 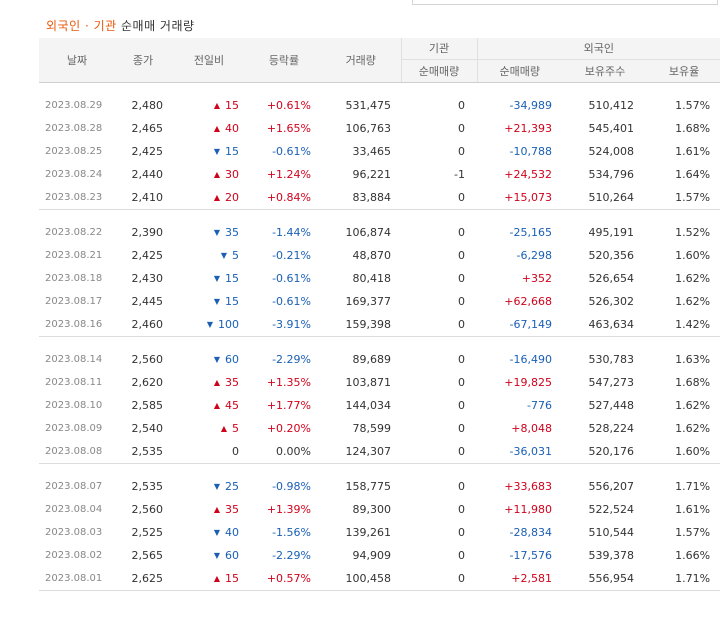 I want to click on header-date: 날짜, so click(x=77, y=60).